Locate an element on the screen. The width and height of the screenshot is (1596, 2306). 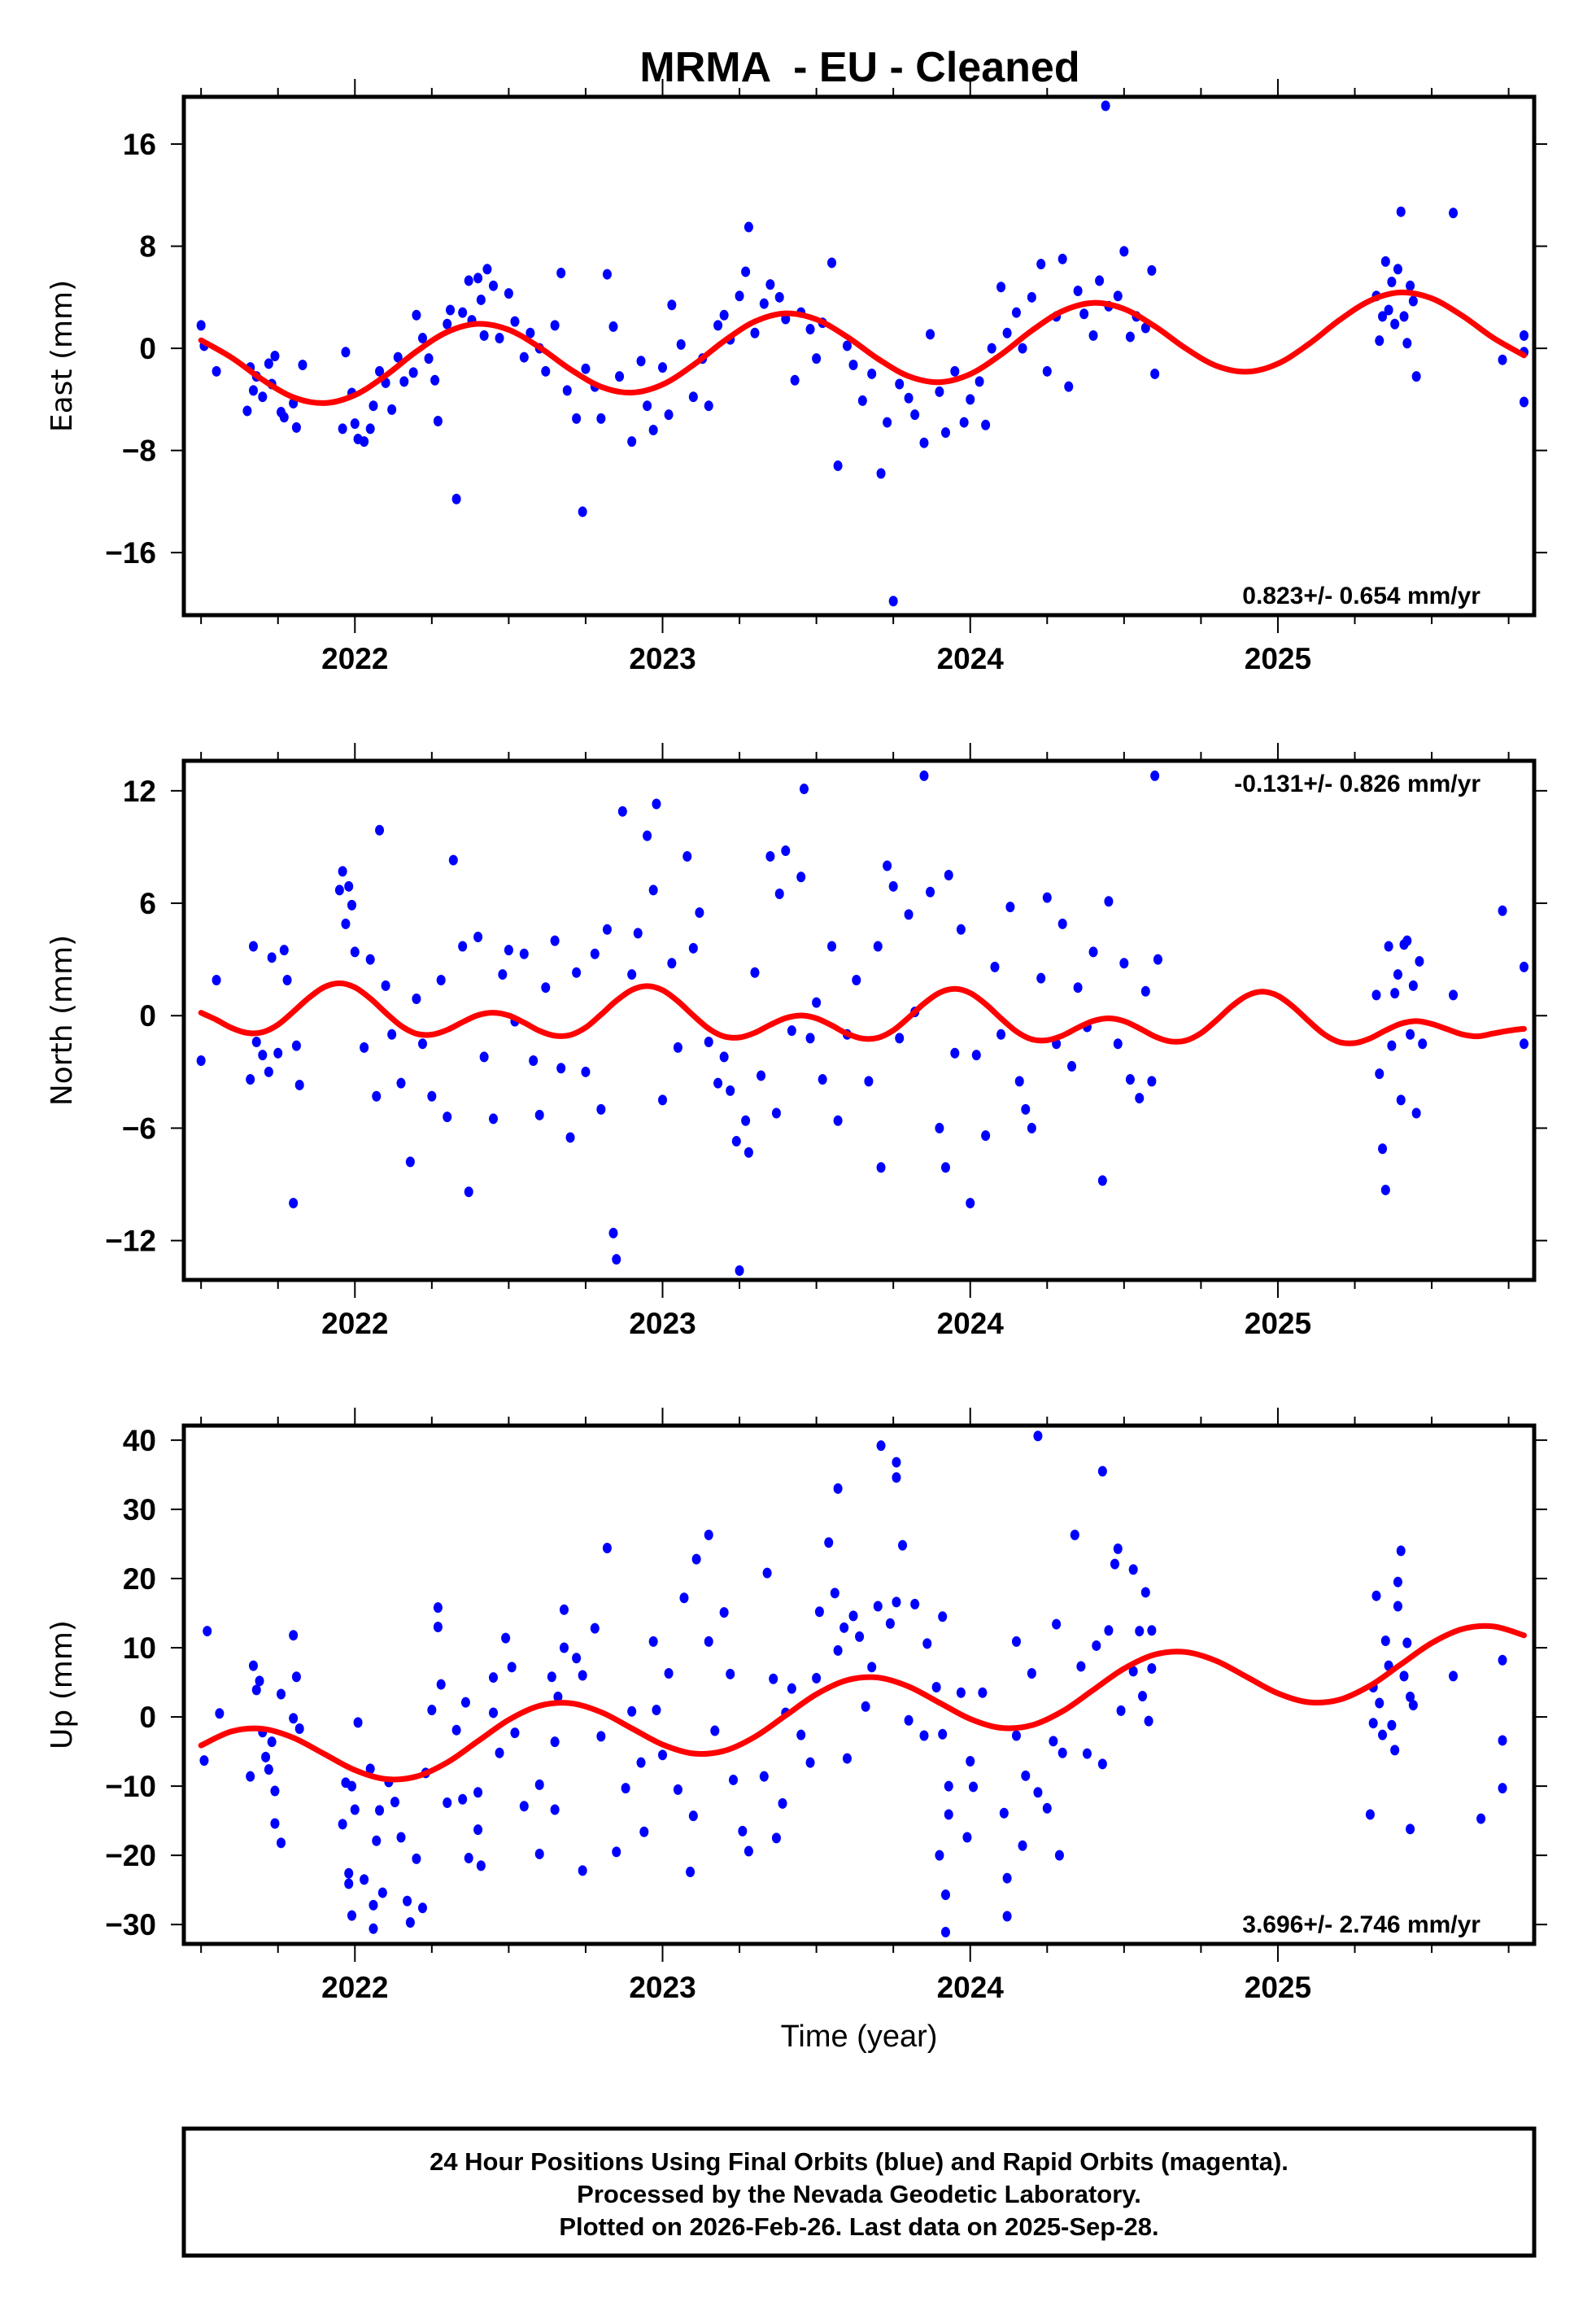
x-tick-label: 2022 is located at coordinates (354, 658).